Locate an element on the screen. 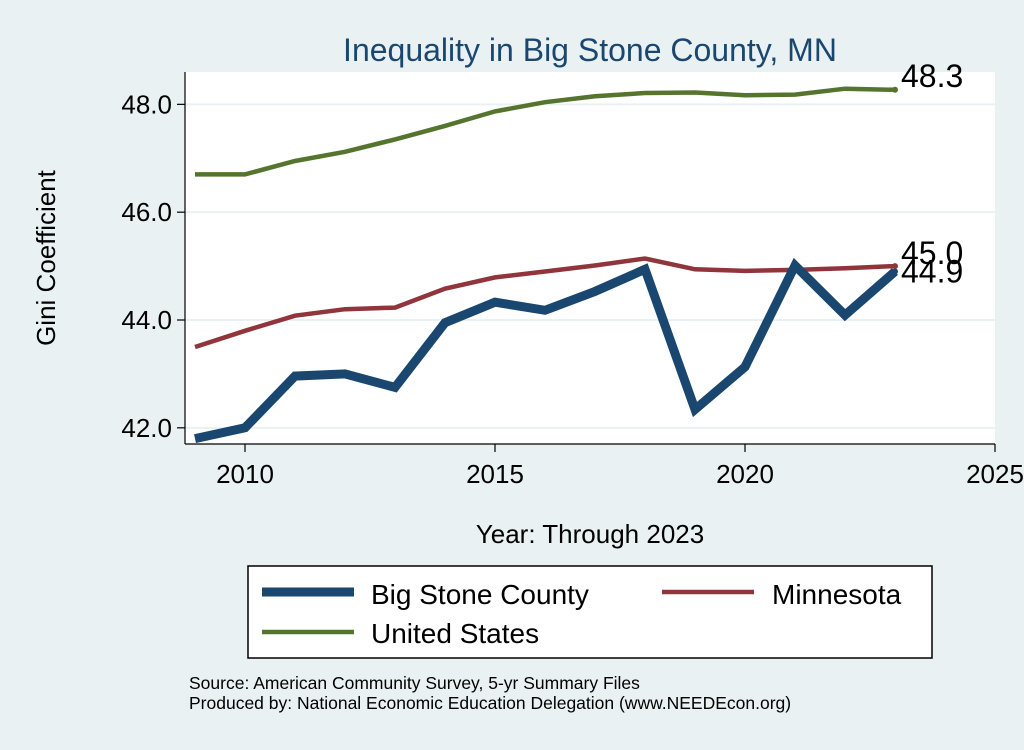 This screenshot has height=750, width=1024. end-label-big-stone-county: 44.9 is located at coordinates (932, 271).